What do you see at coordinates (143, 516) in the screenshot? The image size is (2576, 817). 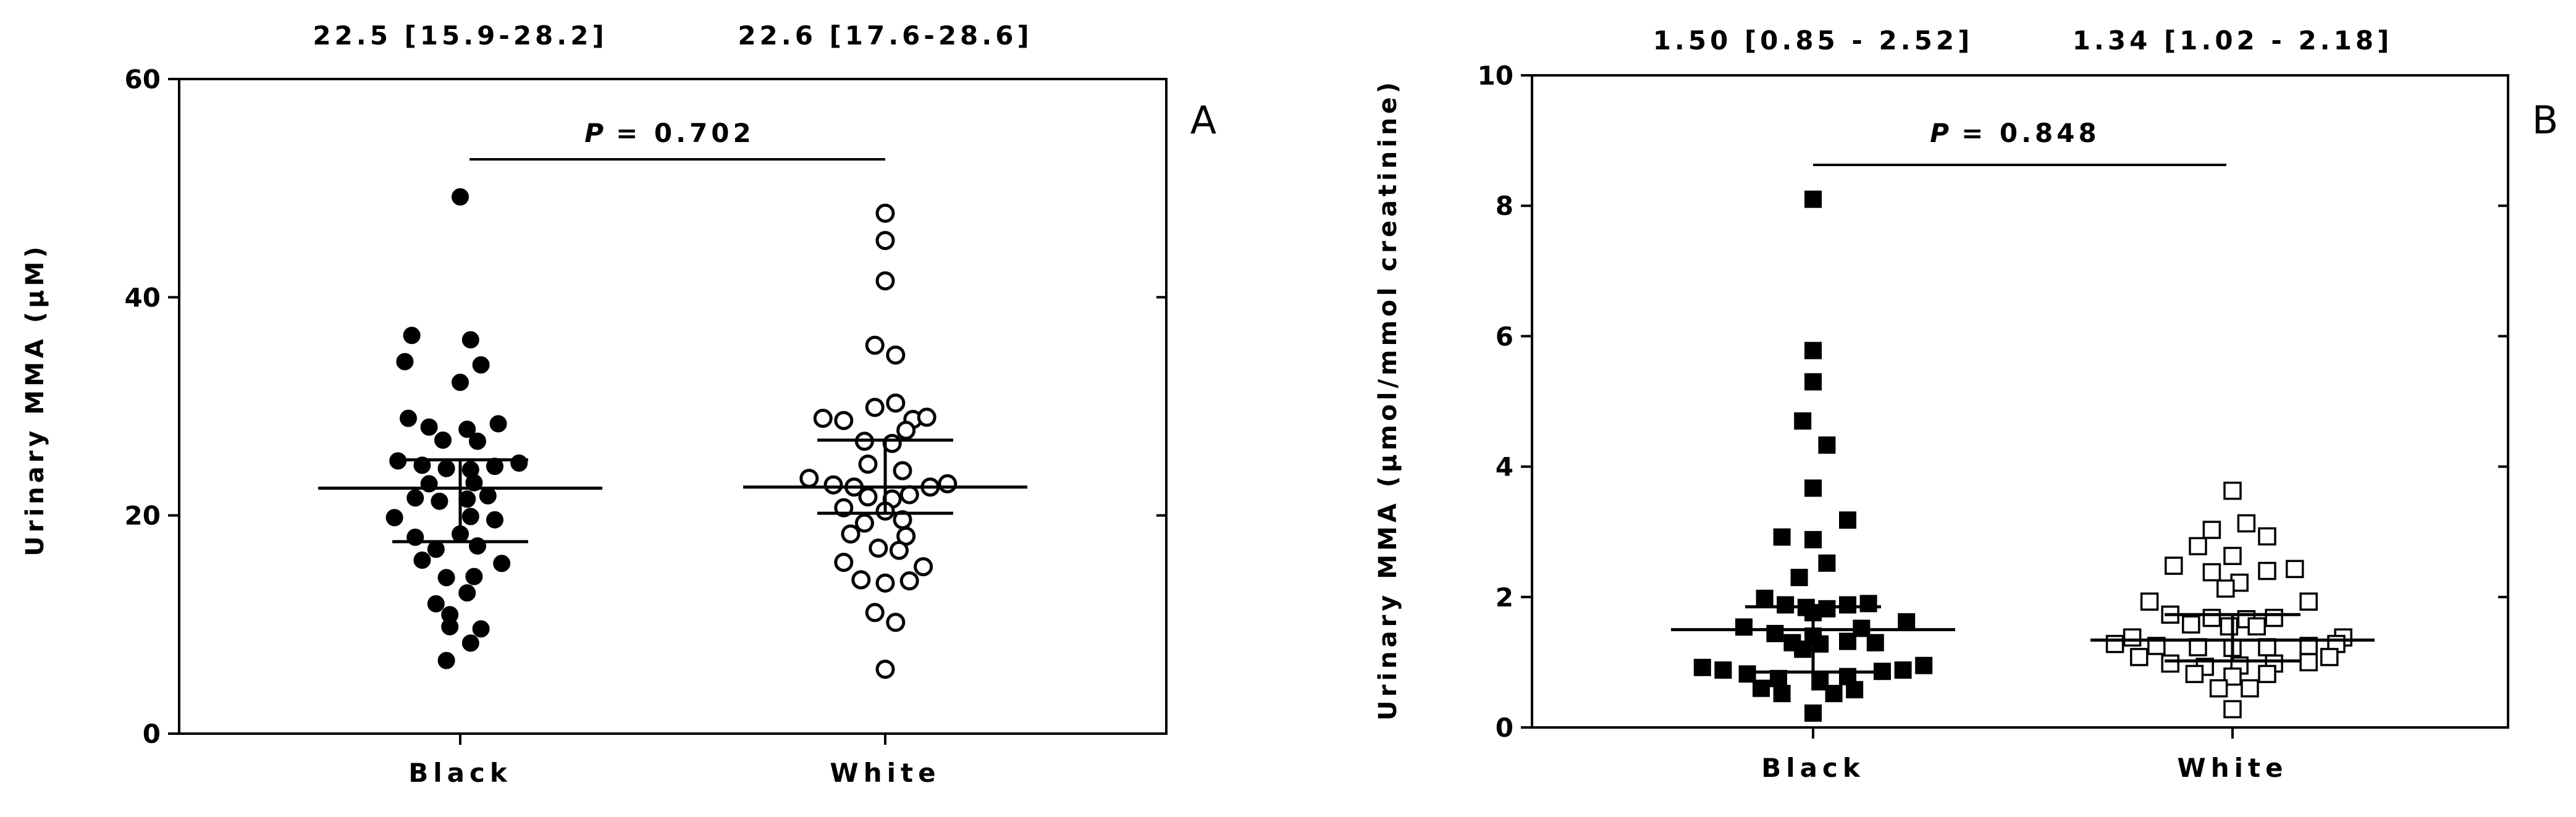 I see `panel-a-y-tick-label: 20` at bounding box center [143, 516].